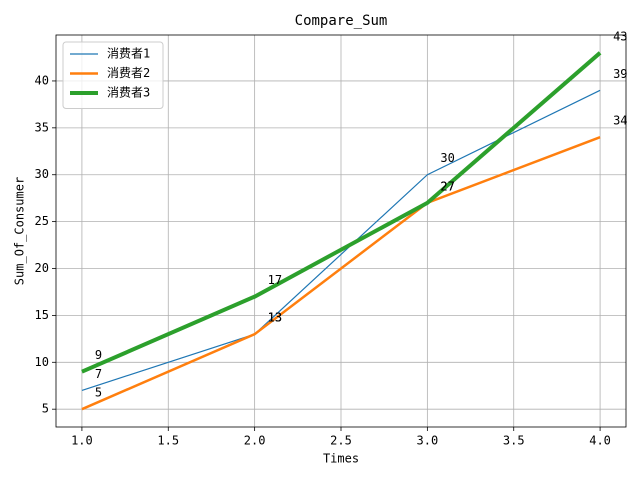 This screenshot has height=480, width=640. I want to click on legend: 消费者1 消费者2 消费者3, so click(113, 75).